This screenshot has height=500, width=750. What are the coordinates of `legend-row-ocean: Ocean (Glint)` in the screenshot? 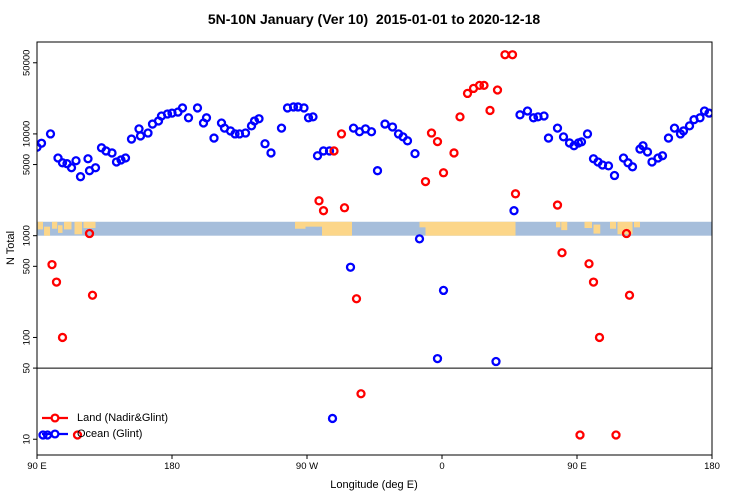 It's located at (104, 434).